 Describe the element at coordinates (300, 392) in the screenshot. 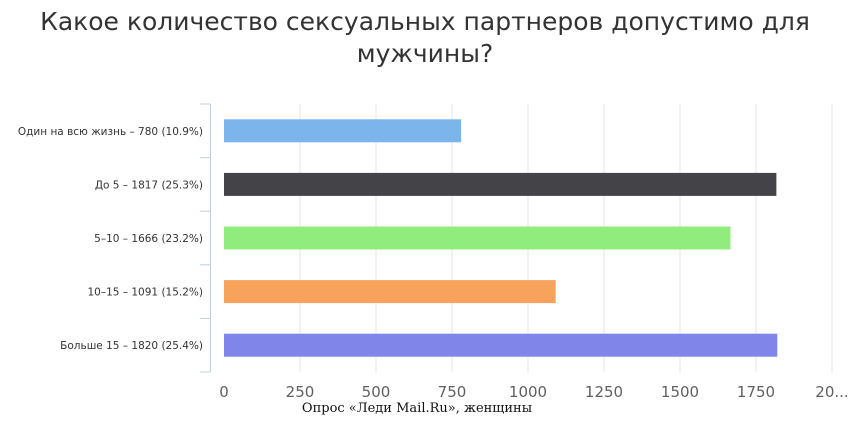

I see `x-tick-label: 250` at that location.